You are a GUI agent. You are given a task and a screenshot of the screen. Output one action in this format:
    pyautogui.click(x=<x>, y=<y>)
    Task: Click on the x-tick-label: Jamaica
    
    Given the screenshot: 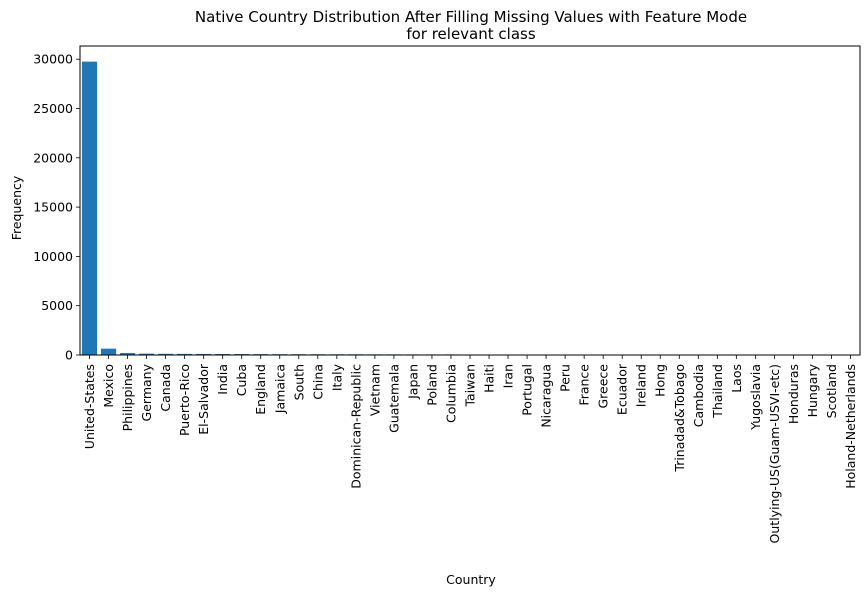 What is the action you would take?
    pyautogui.click(x=279, y=389)
    